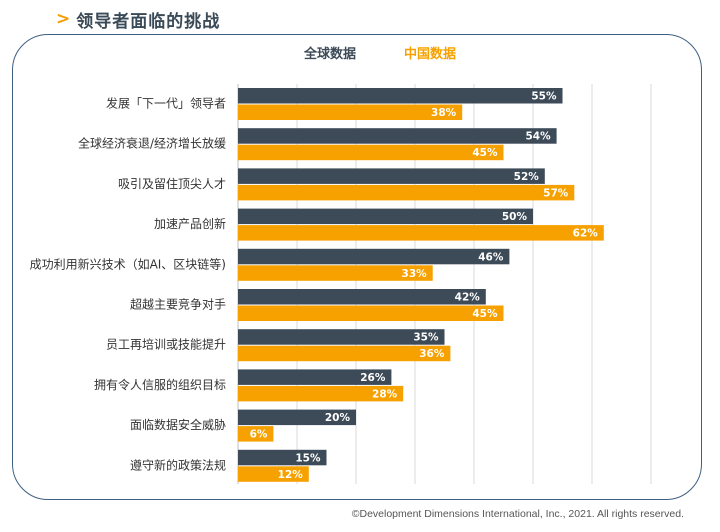  What do you see at coordinates (491, 257) in the screenshot?
I see `value-label: 46%` at bounding box center [491, 257].